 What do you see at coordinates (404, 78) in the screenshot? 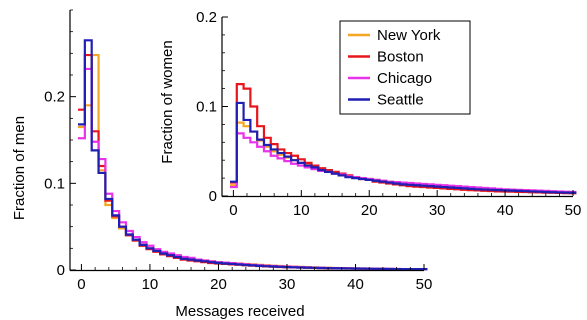
I see `legend-label-chicago: Chicago` at bounding box center [404, 78].